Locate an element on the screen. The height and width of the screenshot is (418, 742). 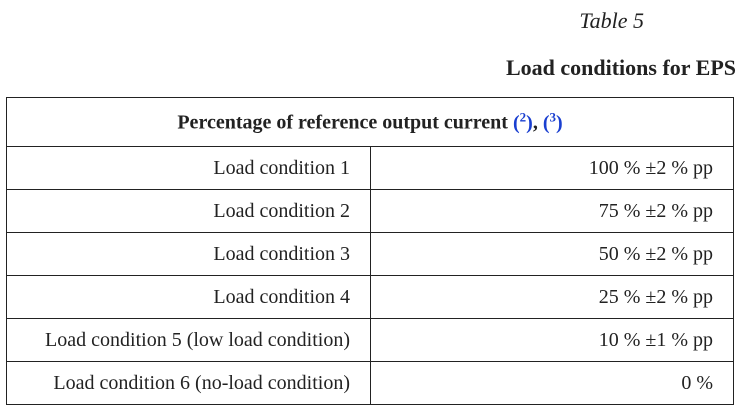
header-text: Percentage of reference output current is located at coordinates (342, 122).